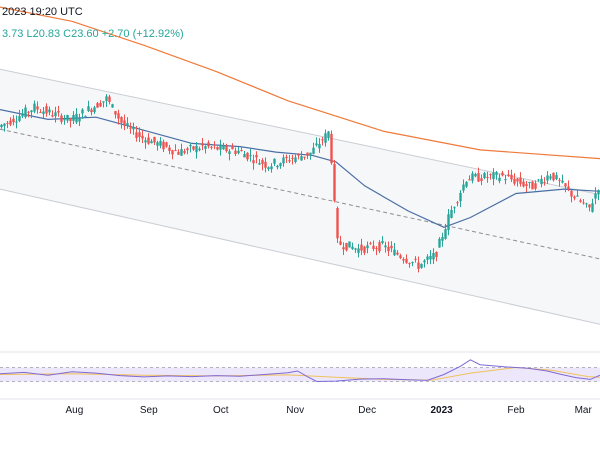 The width and height of the screenshot is (600, 450). I want to click on x-axis-tick-label: Sep, so click(149, 410).